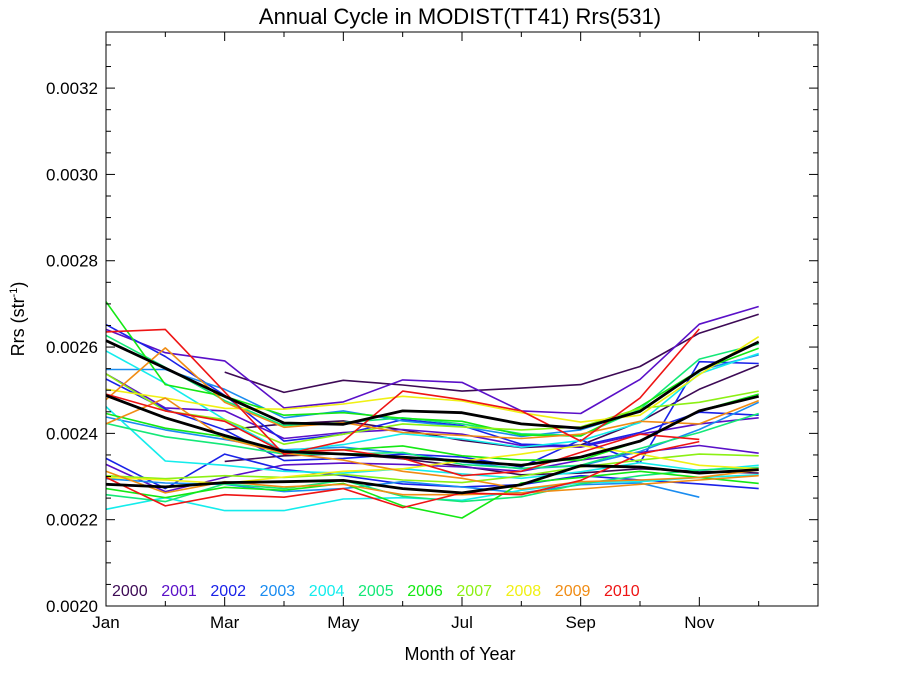 The image size is (900, 675). What do you see at coordinates (72, 88) in the screenshot?
I see `y-tick-label: 0.0032` at bounding box center [72, 88].